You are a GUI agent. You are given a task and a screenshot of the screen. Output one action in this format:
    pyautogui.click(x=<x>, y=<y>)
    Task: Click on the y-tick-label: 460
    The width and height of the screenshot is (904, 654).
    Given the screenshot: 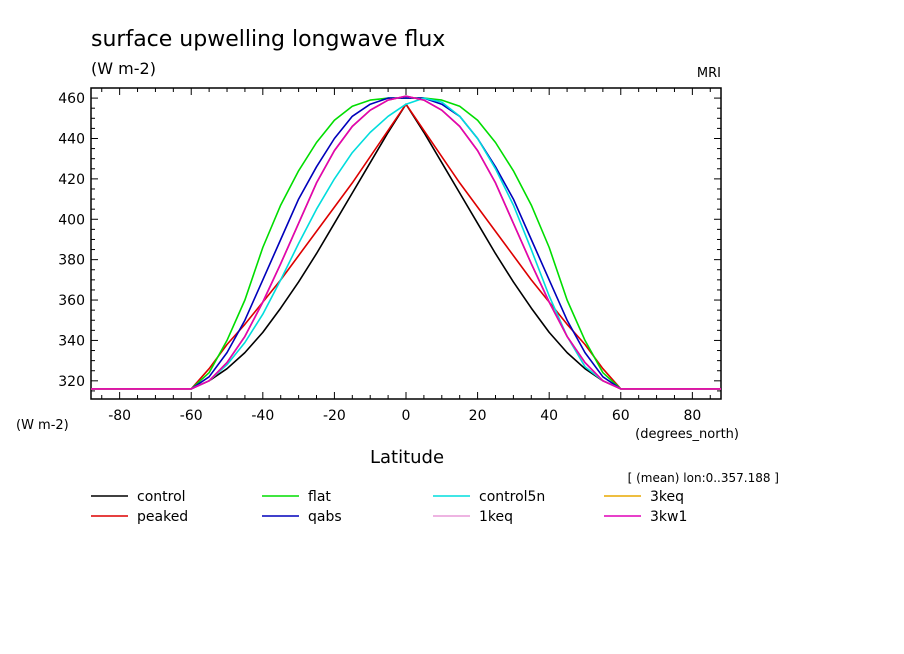 What is the action you would take?
    pyautogui.click(x=71, y=99)
    